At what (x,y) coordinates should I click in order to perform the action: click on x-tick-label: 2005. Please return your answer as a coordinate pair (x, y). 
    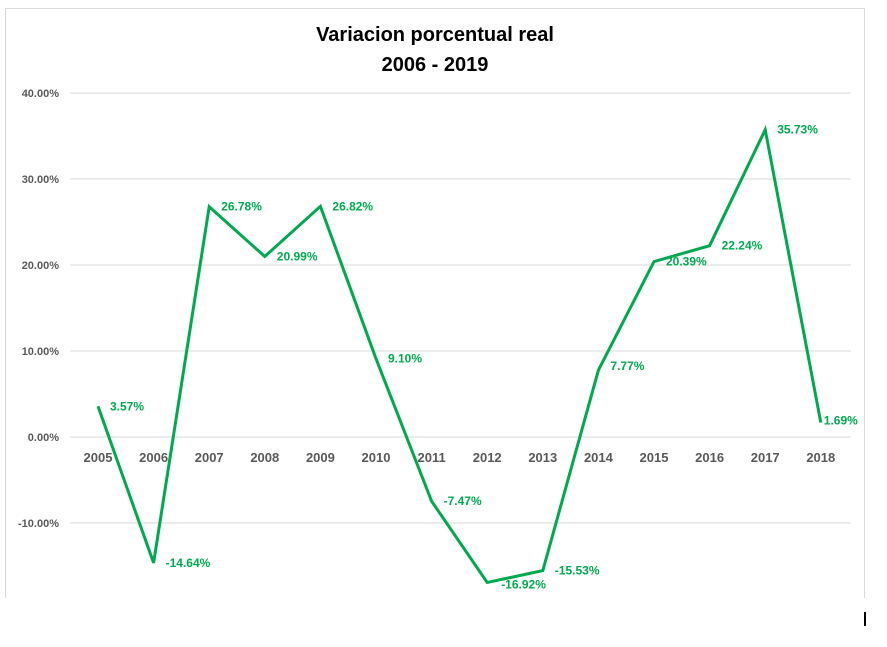
    Looking at the image, I should click on (98, 457).